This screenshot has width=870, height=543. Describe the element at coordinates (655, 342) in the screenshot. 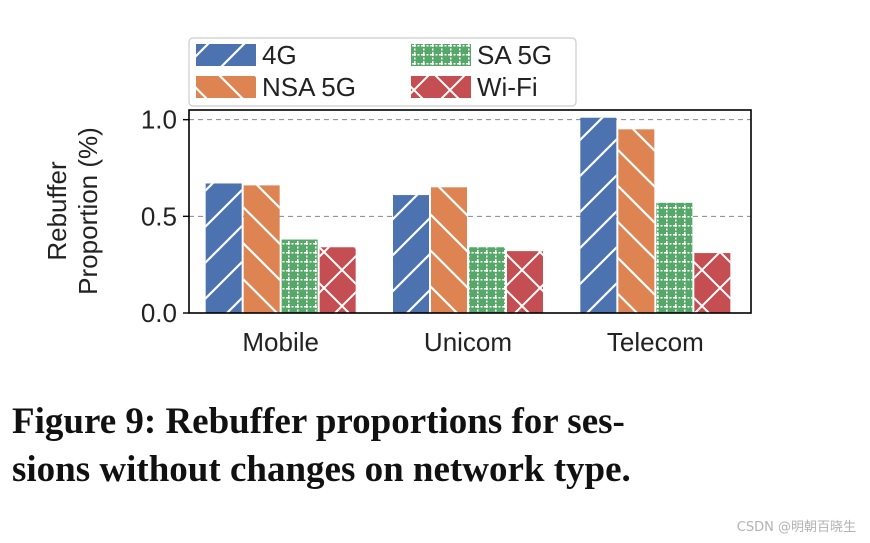

I see `x-tick-label-telecom: Telecom` at that location.